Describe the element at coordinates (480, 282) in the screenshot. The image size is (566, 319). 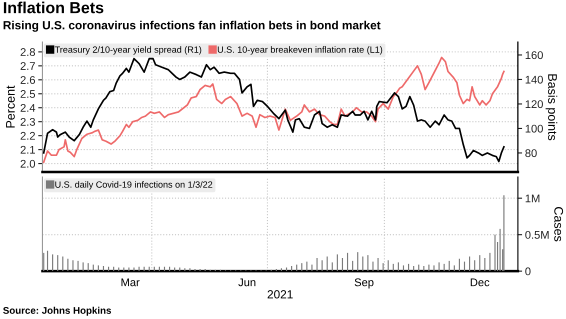
I see `x-tick-label: Dec` at that location.